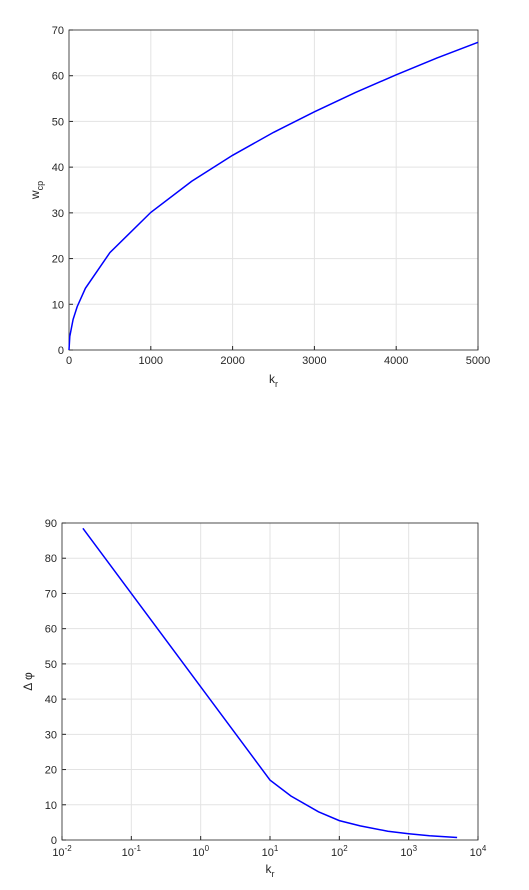  Describe the element at coordinates (207, 848) in the screenshot. I see `x-tick-exponent: 0` at that location.